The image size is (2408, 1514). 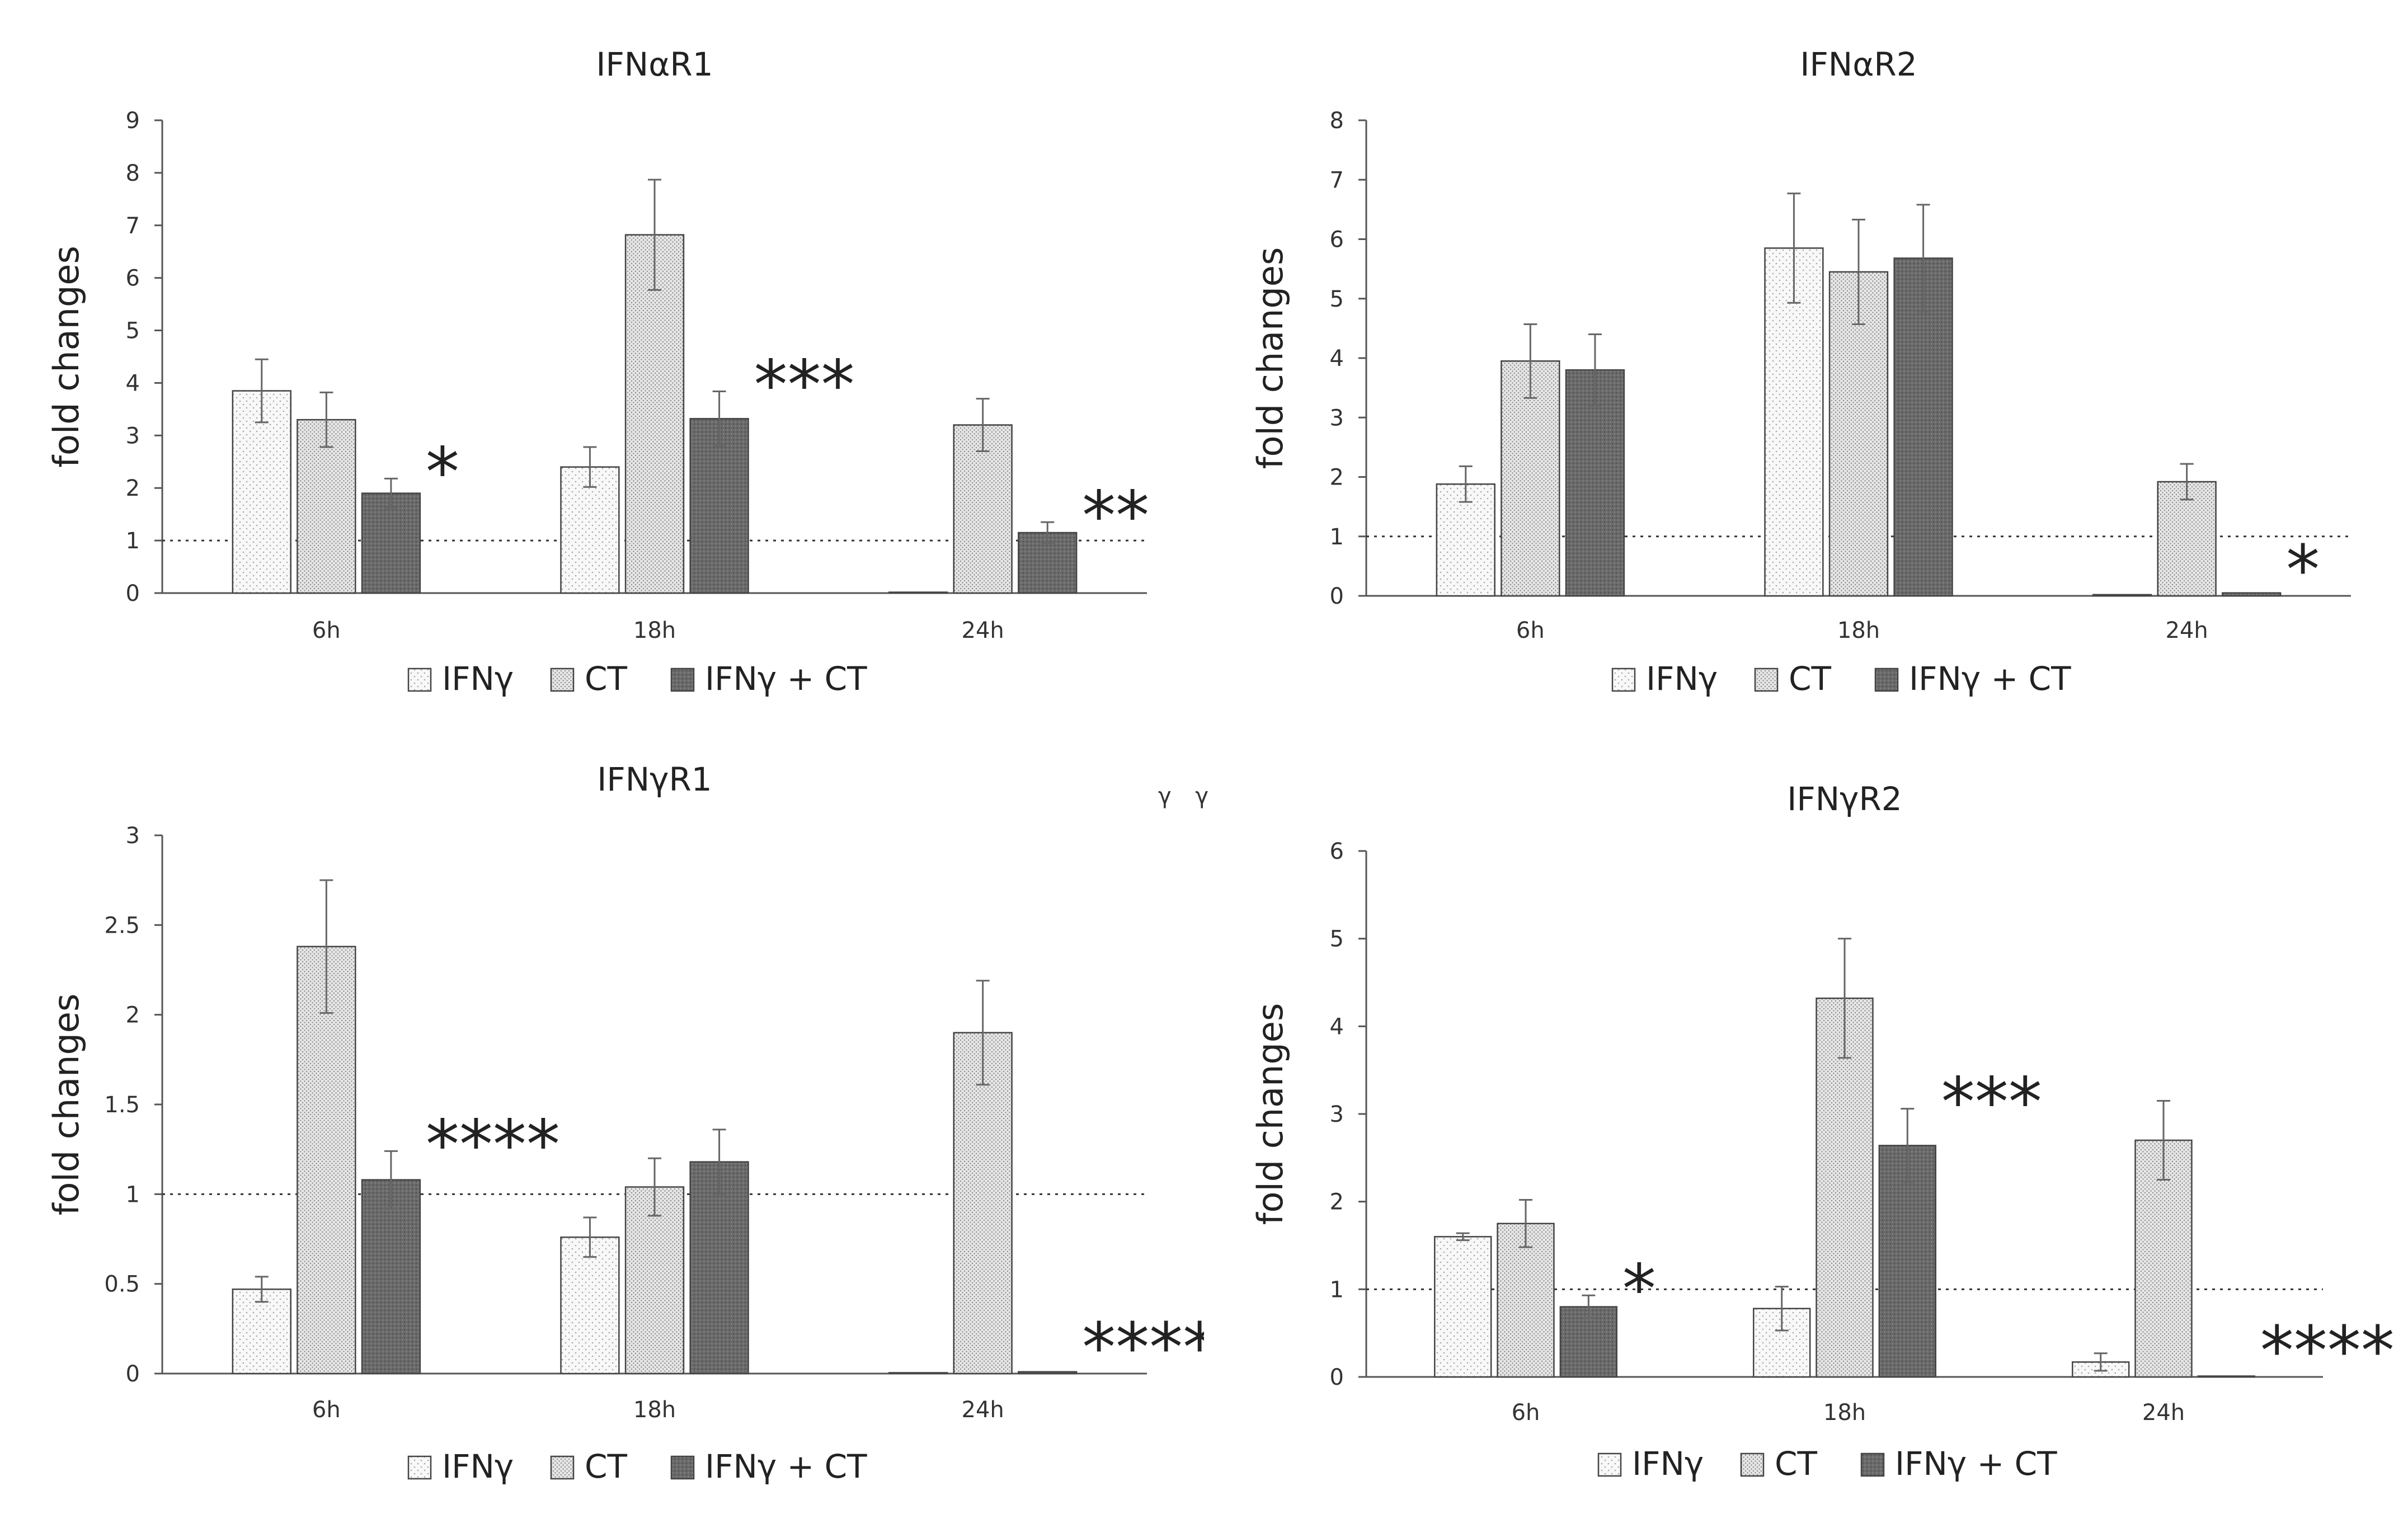 What do you see at coordinates (1115, 516) in the screenshot?
I see `significance-marker: **` at bounding box center [1115, 516].